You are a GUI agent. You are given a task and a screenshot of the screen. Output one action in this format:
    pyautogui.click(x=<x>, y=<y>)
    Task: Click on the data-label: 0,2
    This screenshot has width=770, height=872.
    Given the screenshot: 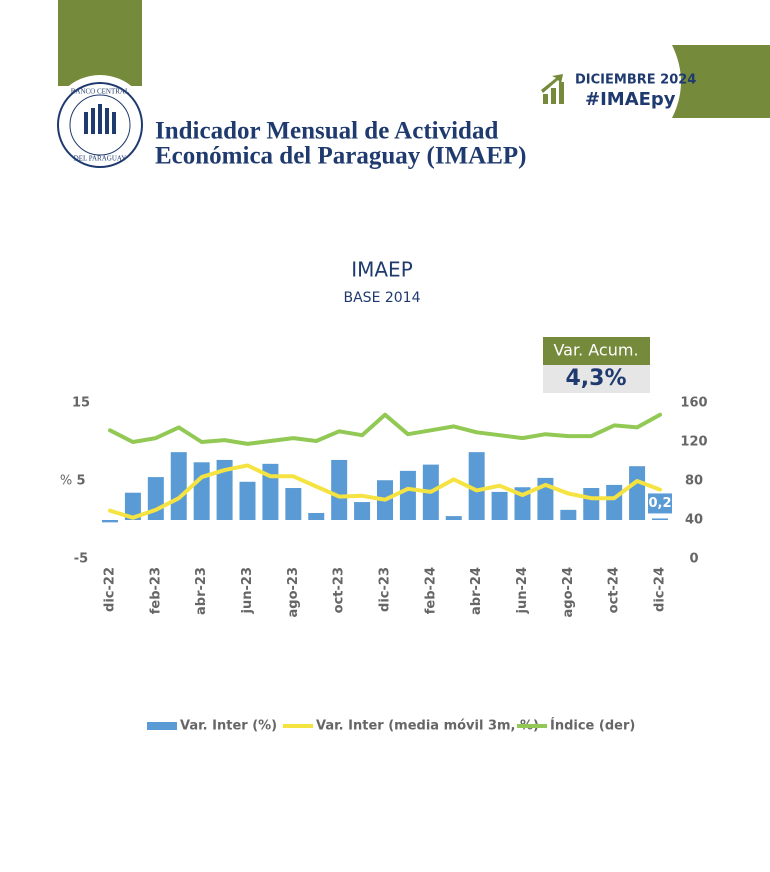 What is the action you would take?
    pyautogui.click(x=659, y=503)
    